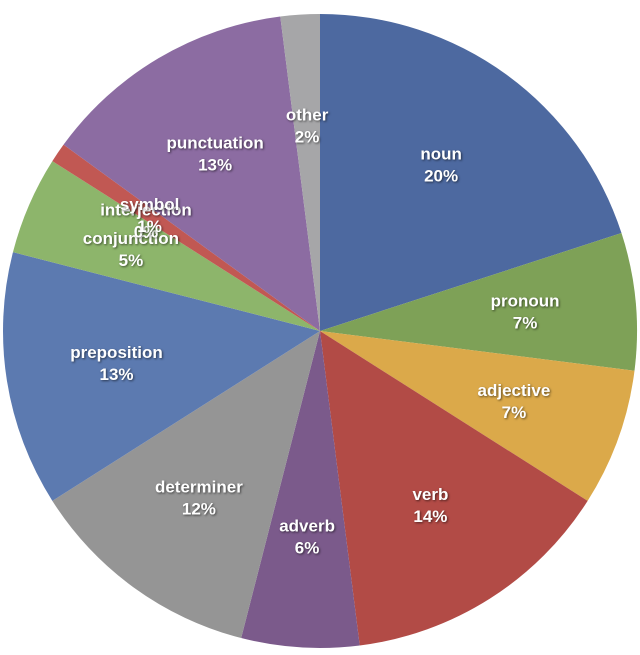 The width and height of the screenshot is (640, 655). I want to click on slice-label-punctuation: punctuation 13%, so click(214, 154).